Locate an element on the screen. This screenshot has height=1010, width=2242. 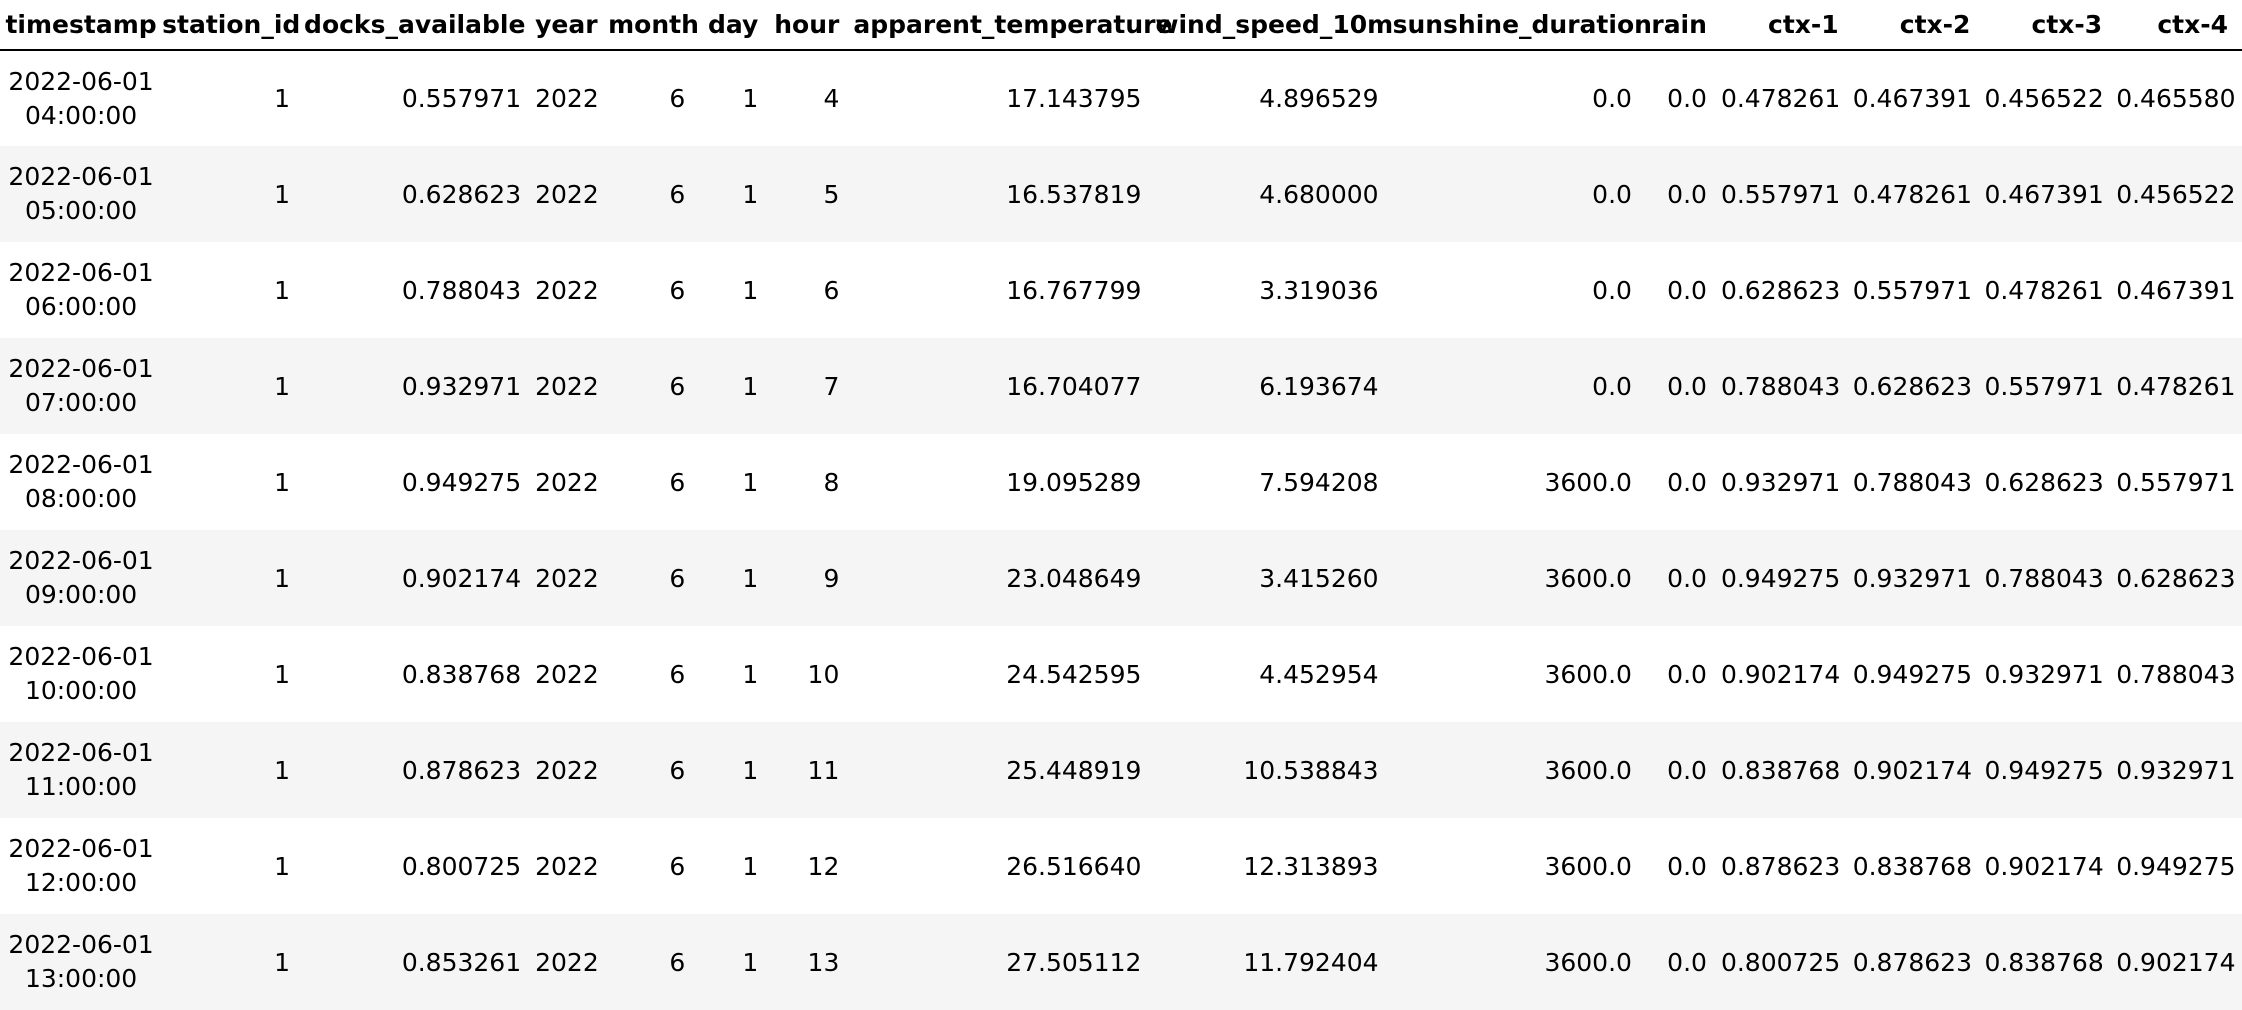
cell-ctx-4: 0.949275 is located at coordinates (2176, 866).